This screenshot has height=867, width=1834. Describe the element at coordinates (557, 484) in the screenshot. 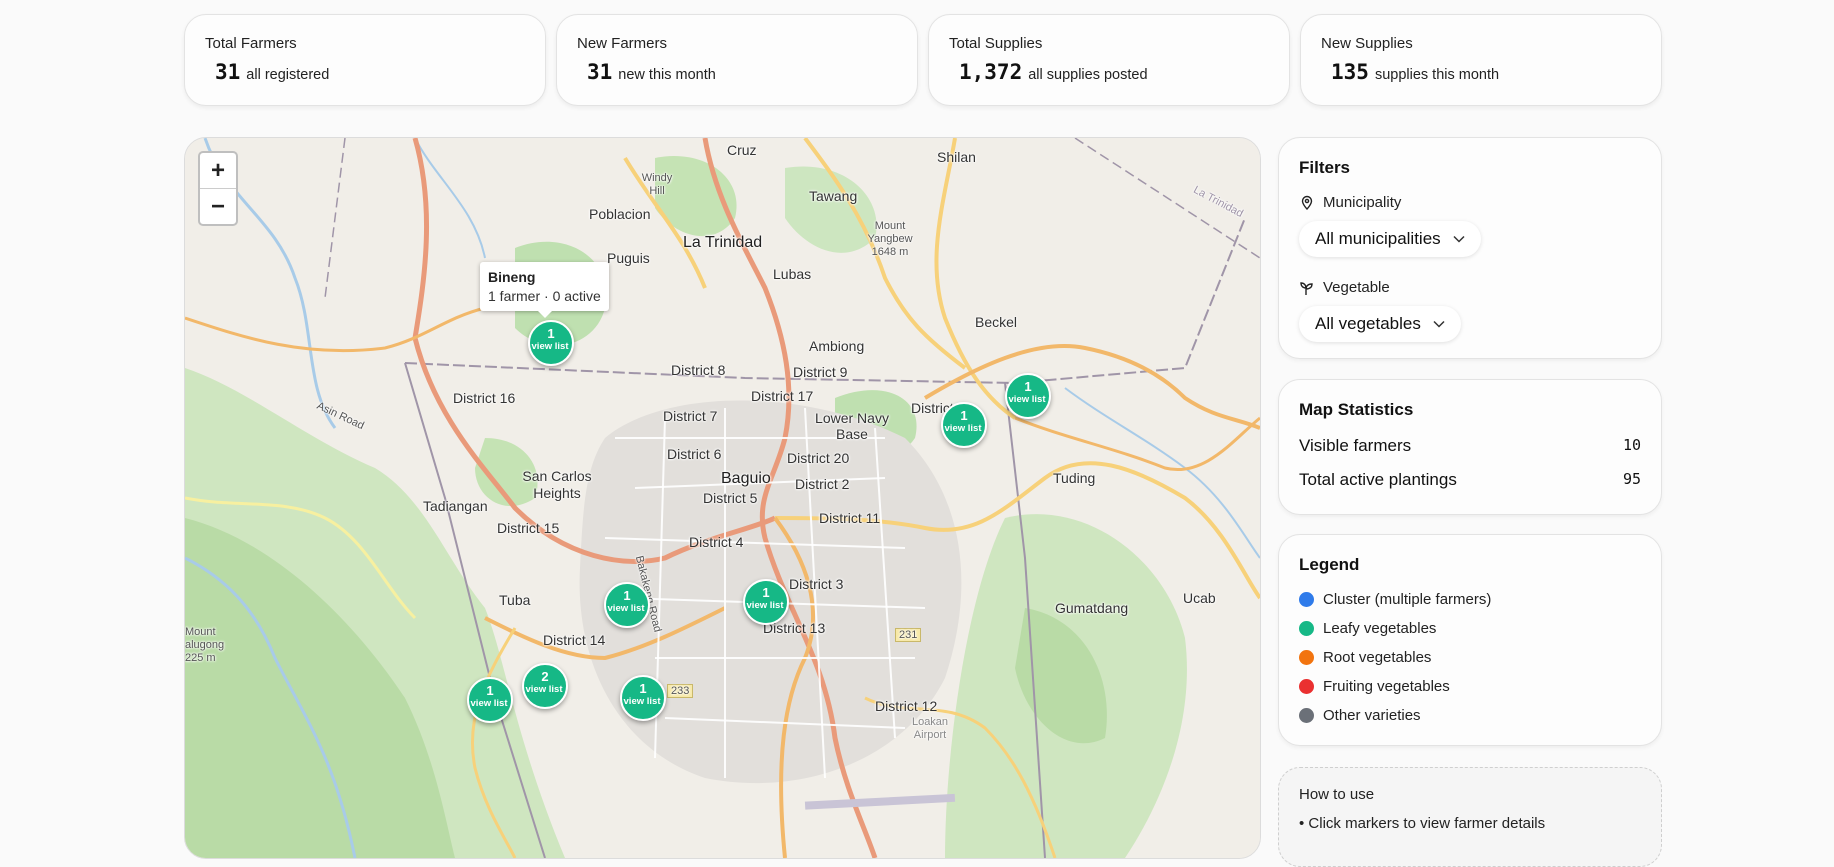

I see `map-label: San Carlos Heights` at that location.